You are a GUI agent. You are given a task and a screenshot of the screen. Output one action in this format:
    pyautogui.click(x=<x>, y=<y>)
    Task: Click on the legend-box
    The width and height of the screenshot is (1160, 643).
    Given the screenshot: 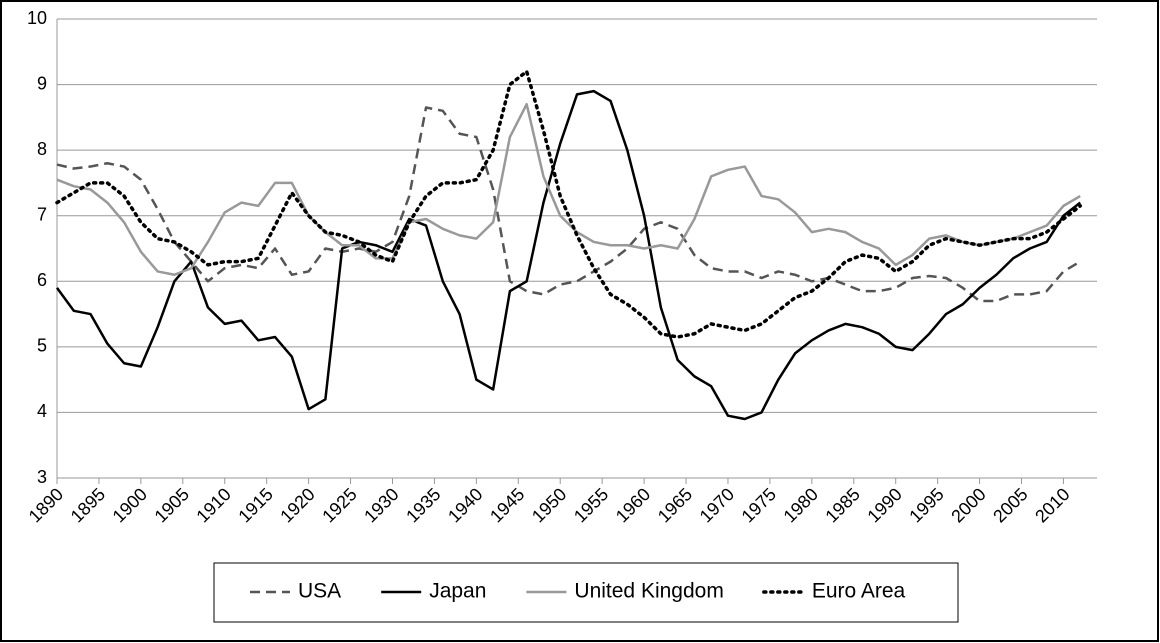 What is the action you would take?
    pyautogui.click(x=586, y=592)
    